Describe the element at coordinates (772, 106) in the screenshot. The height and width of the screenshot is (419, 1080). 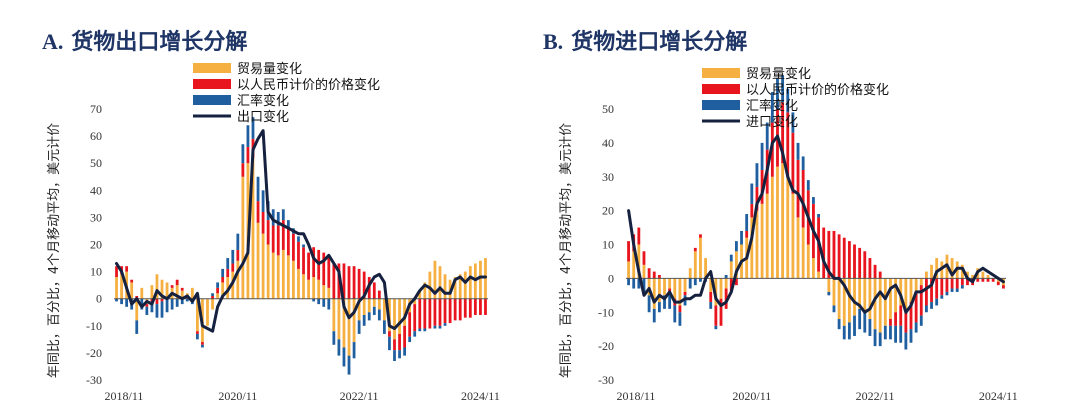
I see `legend-label: 汇率变化` at that location.